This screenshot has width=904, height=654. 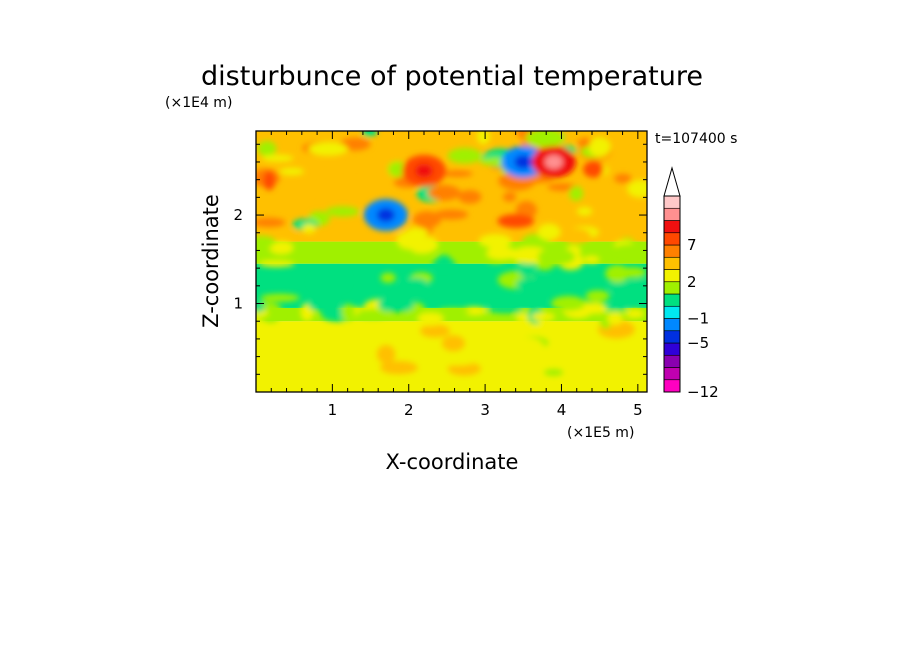 What do you see at coordinates (211, 261) in the screenshot?
I see `y-axis-label: Z-coordinate` at bounding box center [211, 261].